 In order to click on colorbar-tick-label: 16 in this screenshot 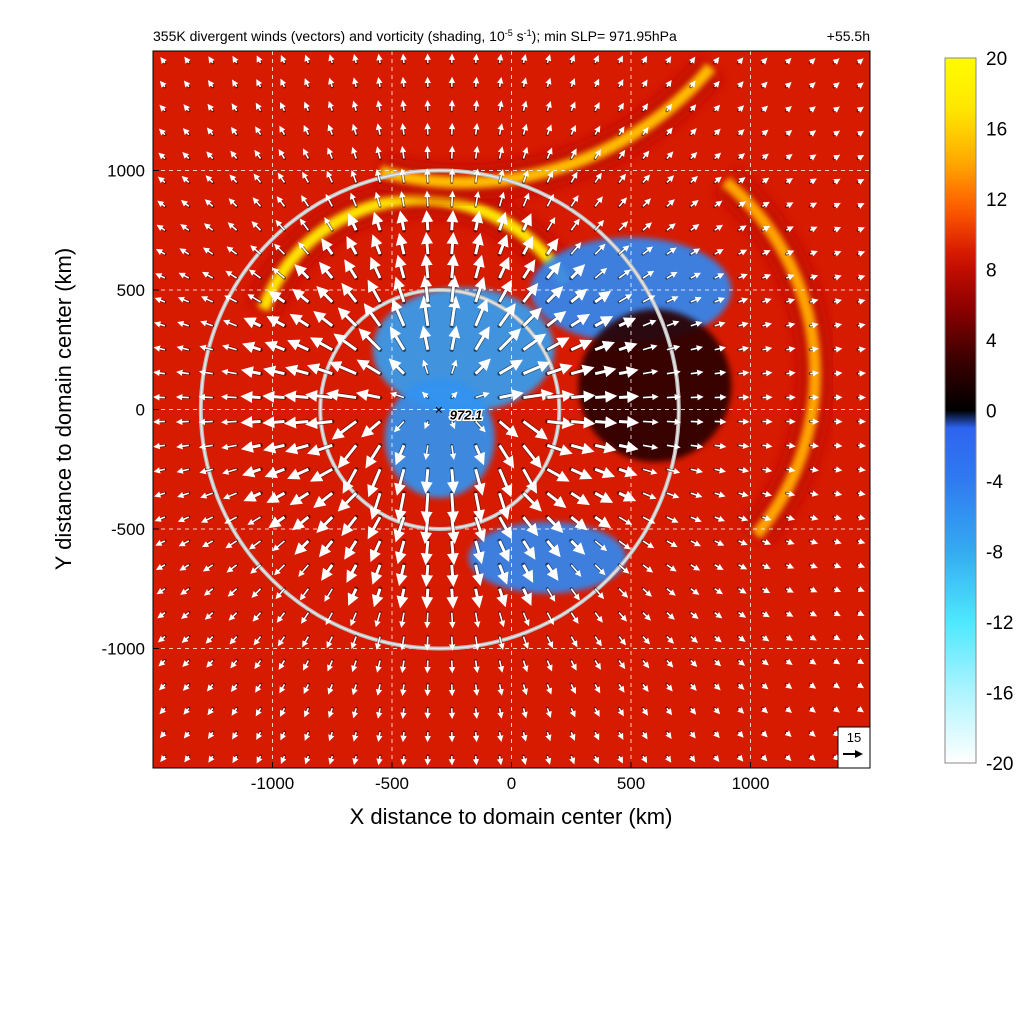, I will do `click(996, 130)`.